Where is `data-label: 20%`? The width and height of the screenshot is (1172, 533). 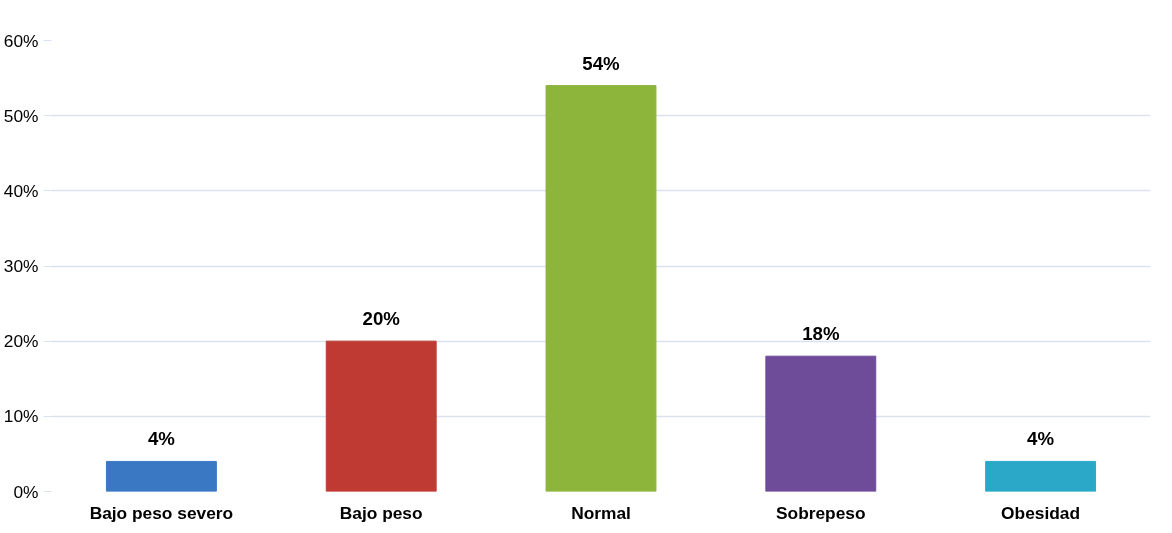
data-label: 20% is located at coordinates (381, 319).